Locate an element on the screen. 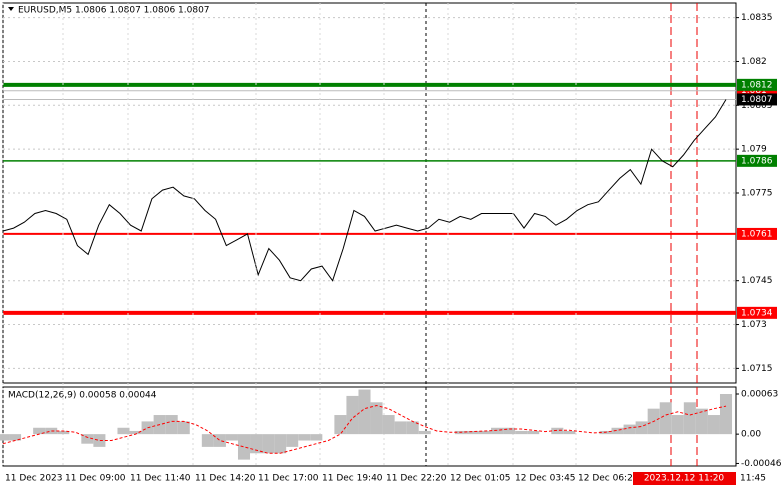  y-tick-label: 0.00063 is located at coordinates (759, 395).